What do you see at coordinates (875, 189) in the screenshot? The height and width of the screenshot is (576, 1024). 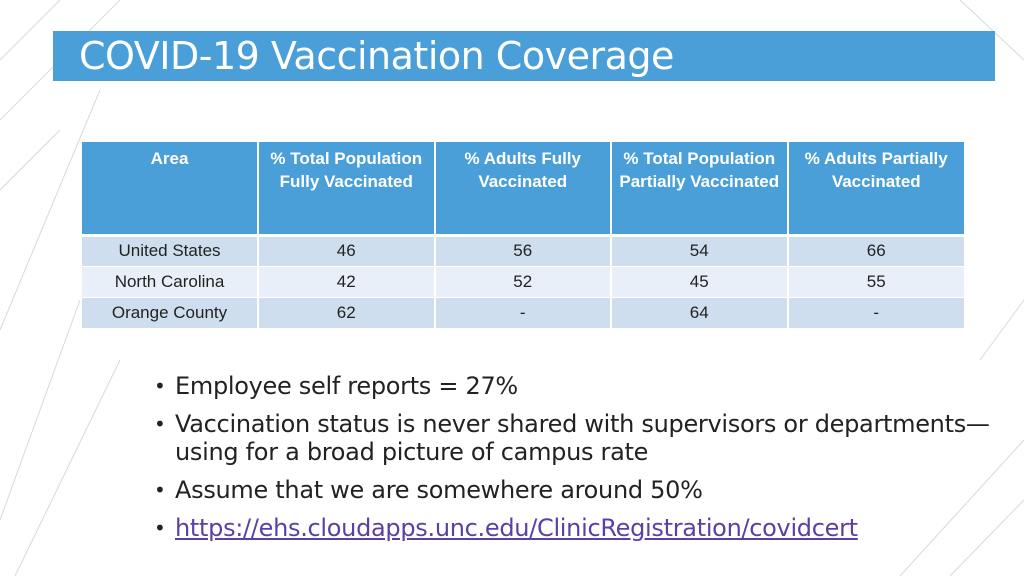 I see `header-adults-partially: % Adults Partially Vaccinated` at bounding box center [875, 189].